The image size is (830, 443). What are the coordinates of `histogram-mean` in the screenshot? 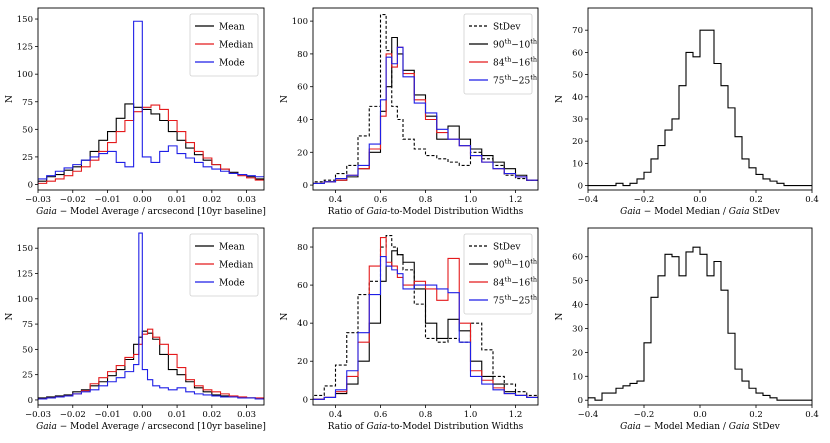 It's located at (151, 365).